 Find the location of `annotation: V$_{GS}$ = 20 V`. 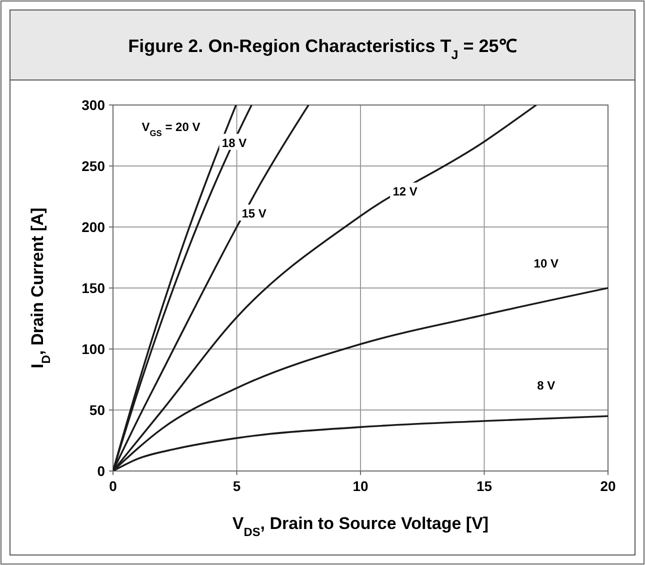

annotation: V$_{GS}$ = 20 V is located at coordinates (171, 129).